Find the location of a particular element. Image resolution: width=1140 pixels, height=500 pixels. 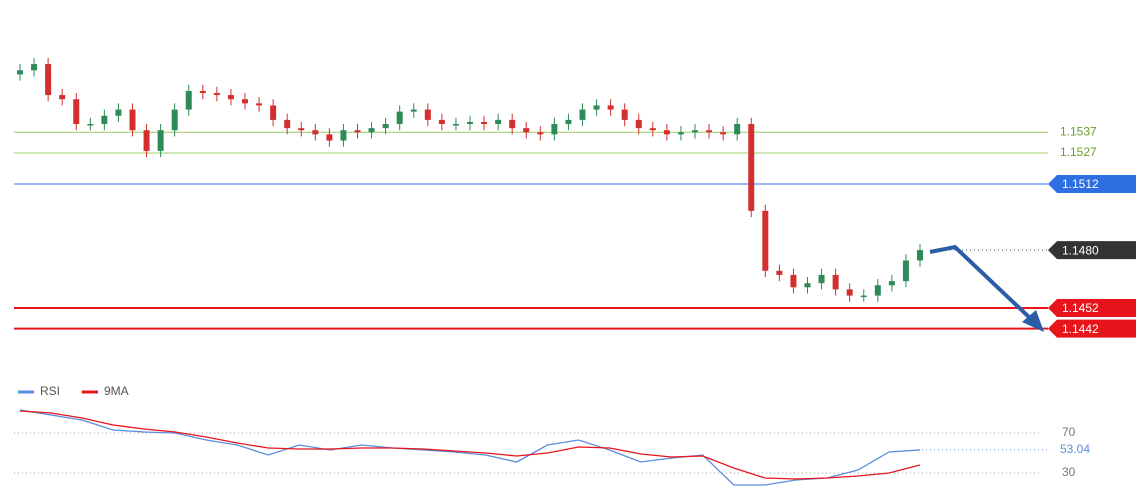

level-label: 1.1527 is located at coordinates (1078, 152).